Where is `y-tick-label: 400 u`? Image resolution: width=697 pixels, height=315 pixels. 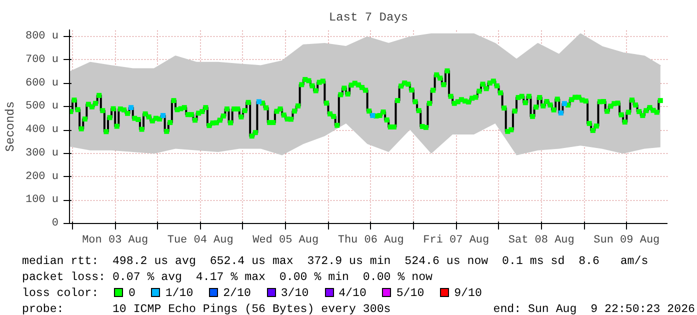 y-tick-label: 400 u is located at coordinates (42, 130).